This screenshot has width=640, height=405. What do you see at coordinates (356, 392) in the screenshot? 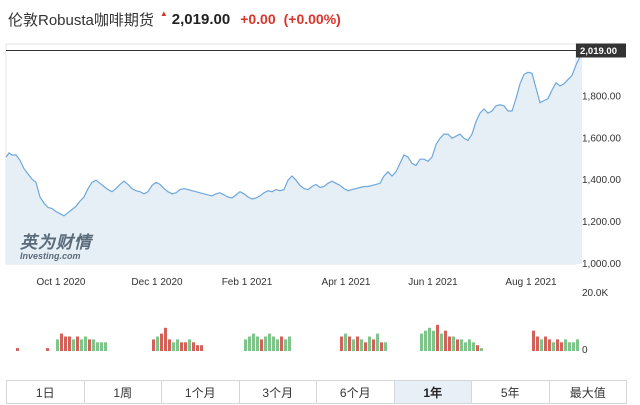
I see `tab-4: 6个月` at bounding box center [356, 392].